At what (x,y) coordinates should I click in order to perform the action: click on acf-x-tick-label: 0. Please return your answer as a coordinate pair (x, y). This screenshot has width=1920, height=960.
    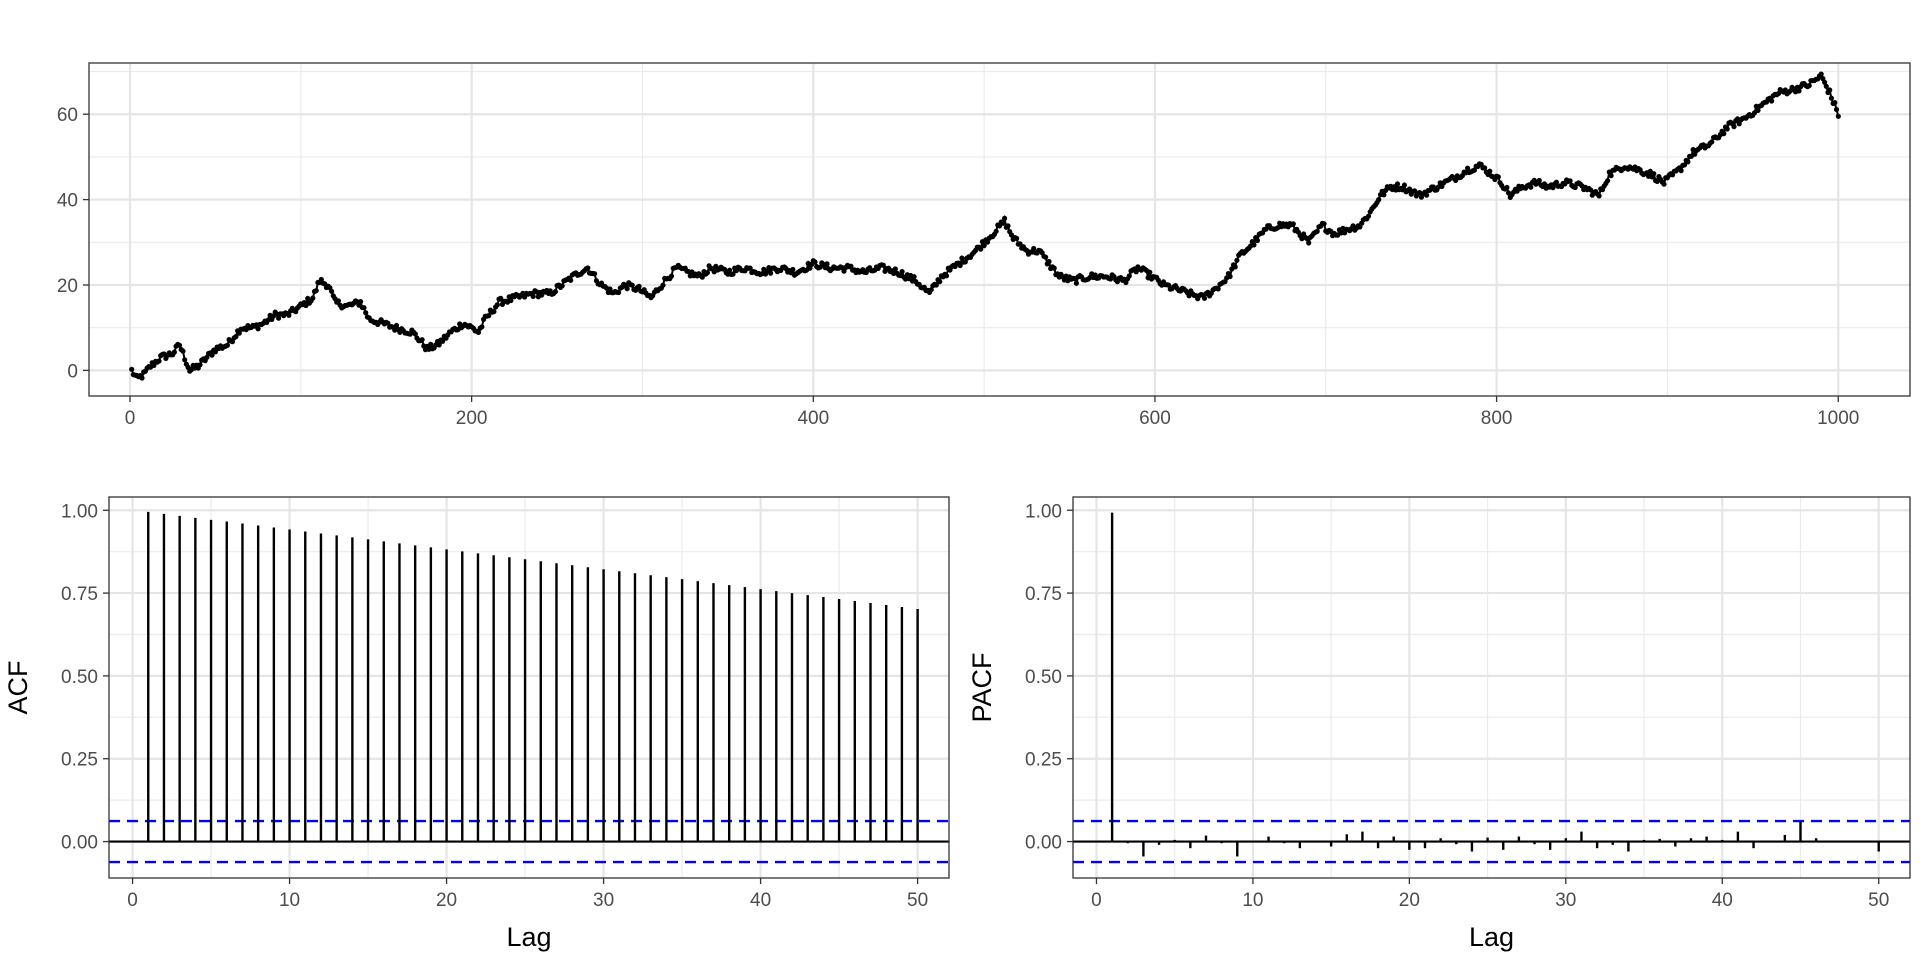
    Looking at the image, I should click on (132, 900).